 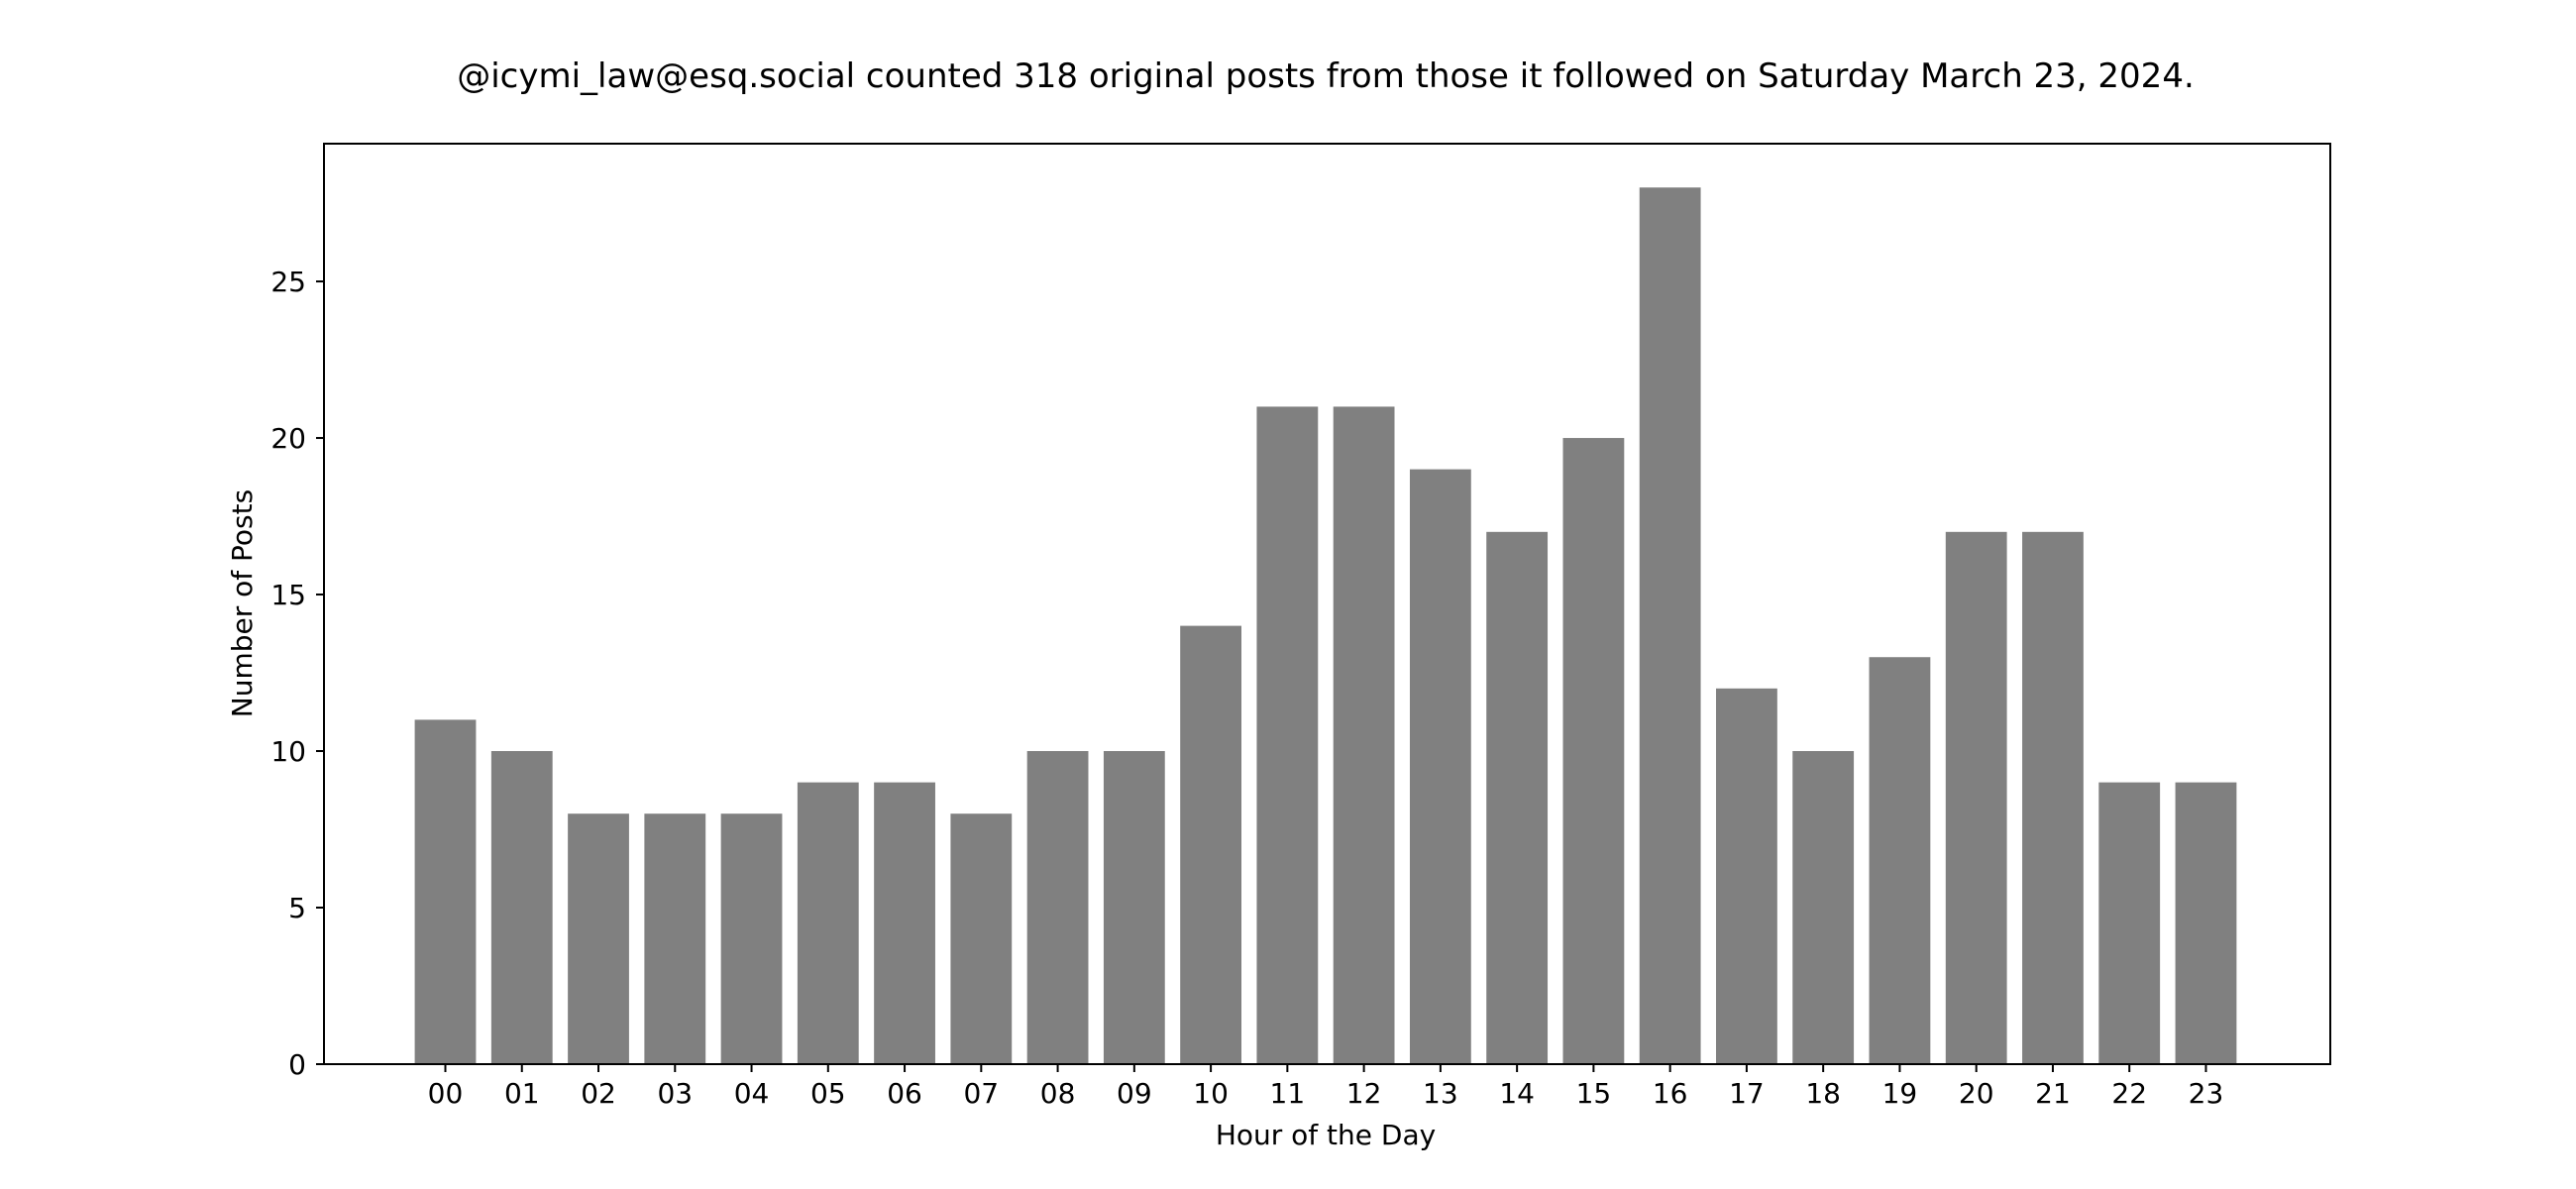 What do you see at coordinates (1058, 1093) in the screenshot?
I see `x-tick-label: 08` at bounding box center [1058, 1093].